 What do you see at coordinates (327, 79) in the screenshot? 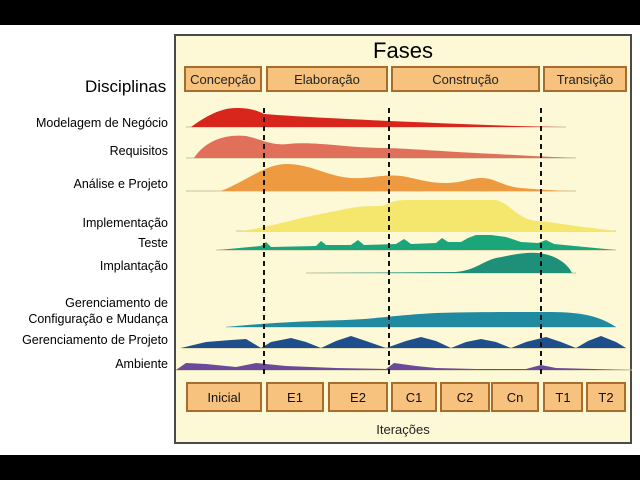
I see `phase-elaboracao: Elaboração` at bounding box center [327, 79].